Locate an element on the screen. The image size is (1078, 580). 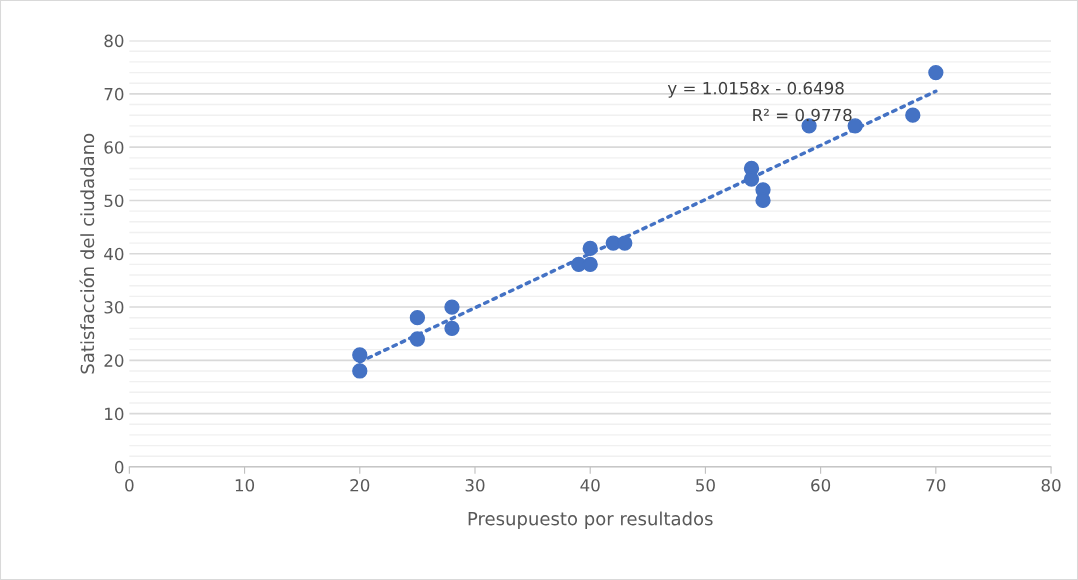
y-tick-label: 0 is located at coordinates (119, 467).